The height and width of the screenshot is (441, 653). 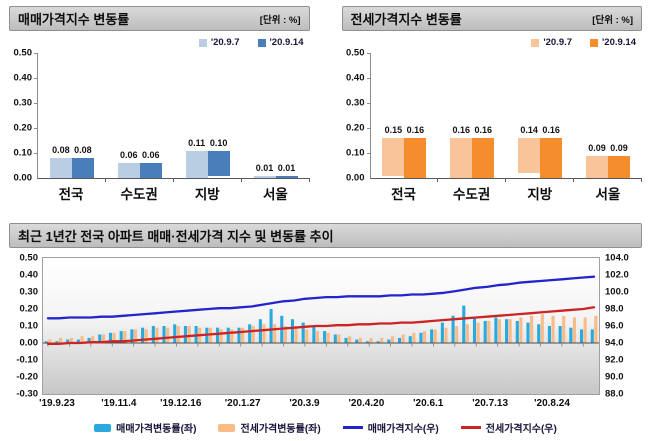 I want to click on jeonse-panel-title: 전세가격지수 변동률, so click(x=406, y=19).